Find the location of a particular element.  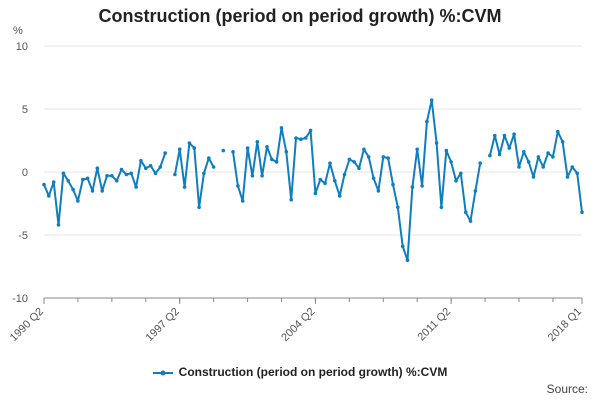

y-tick-label: 0 is located at coordinates (25, 173).